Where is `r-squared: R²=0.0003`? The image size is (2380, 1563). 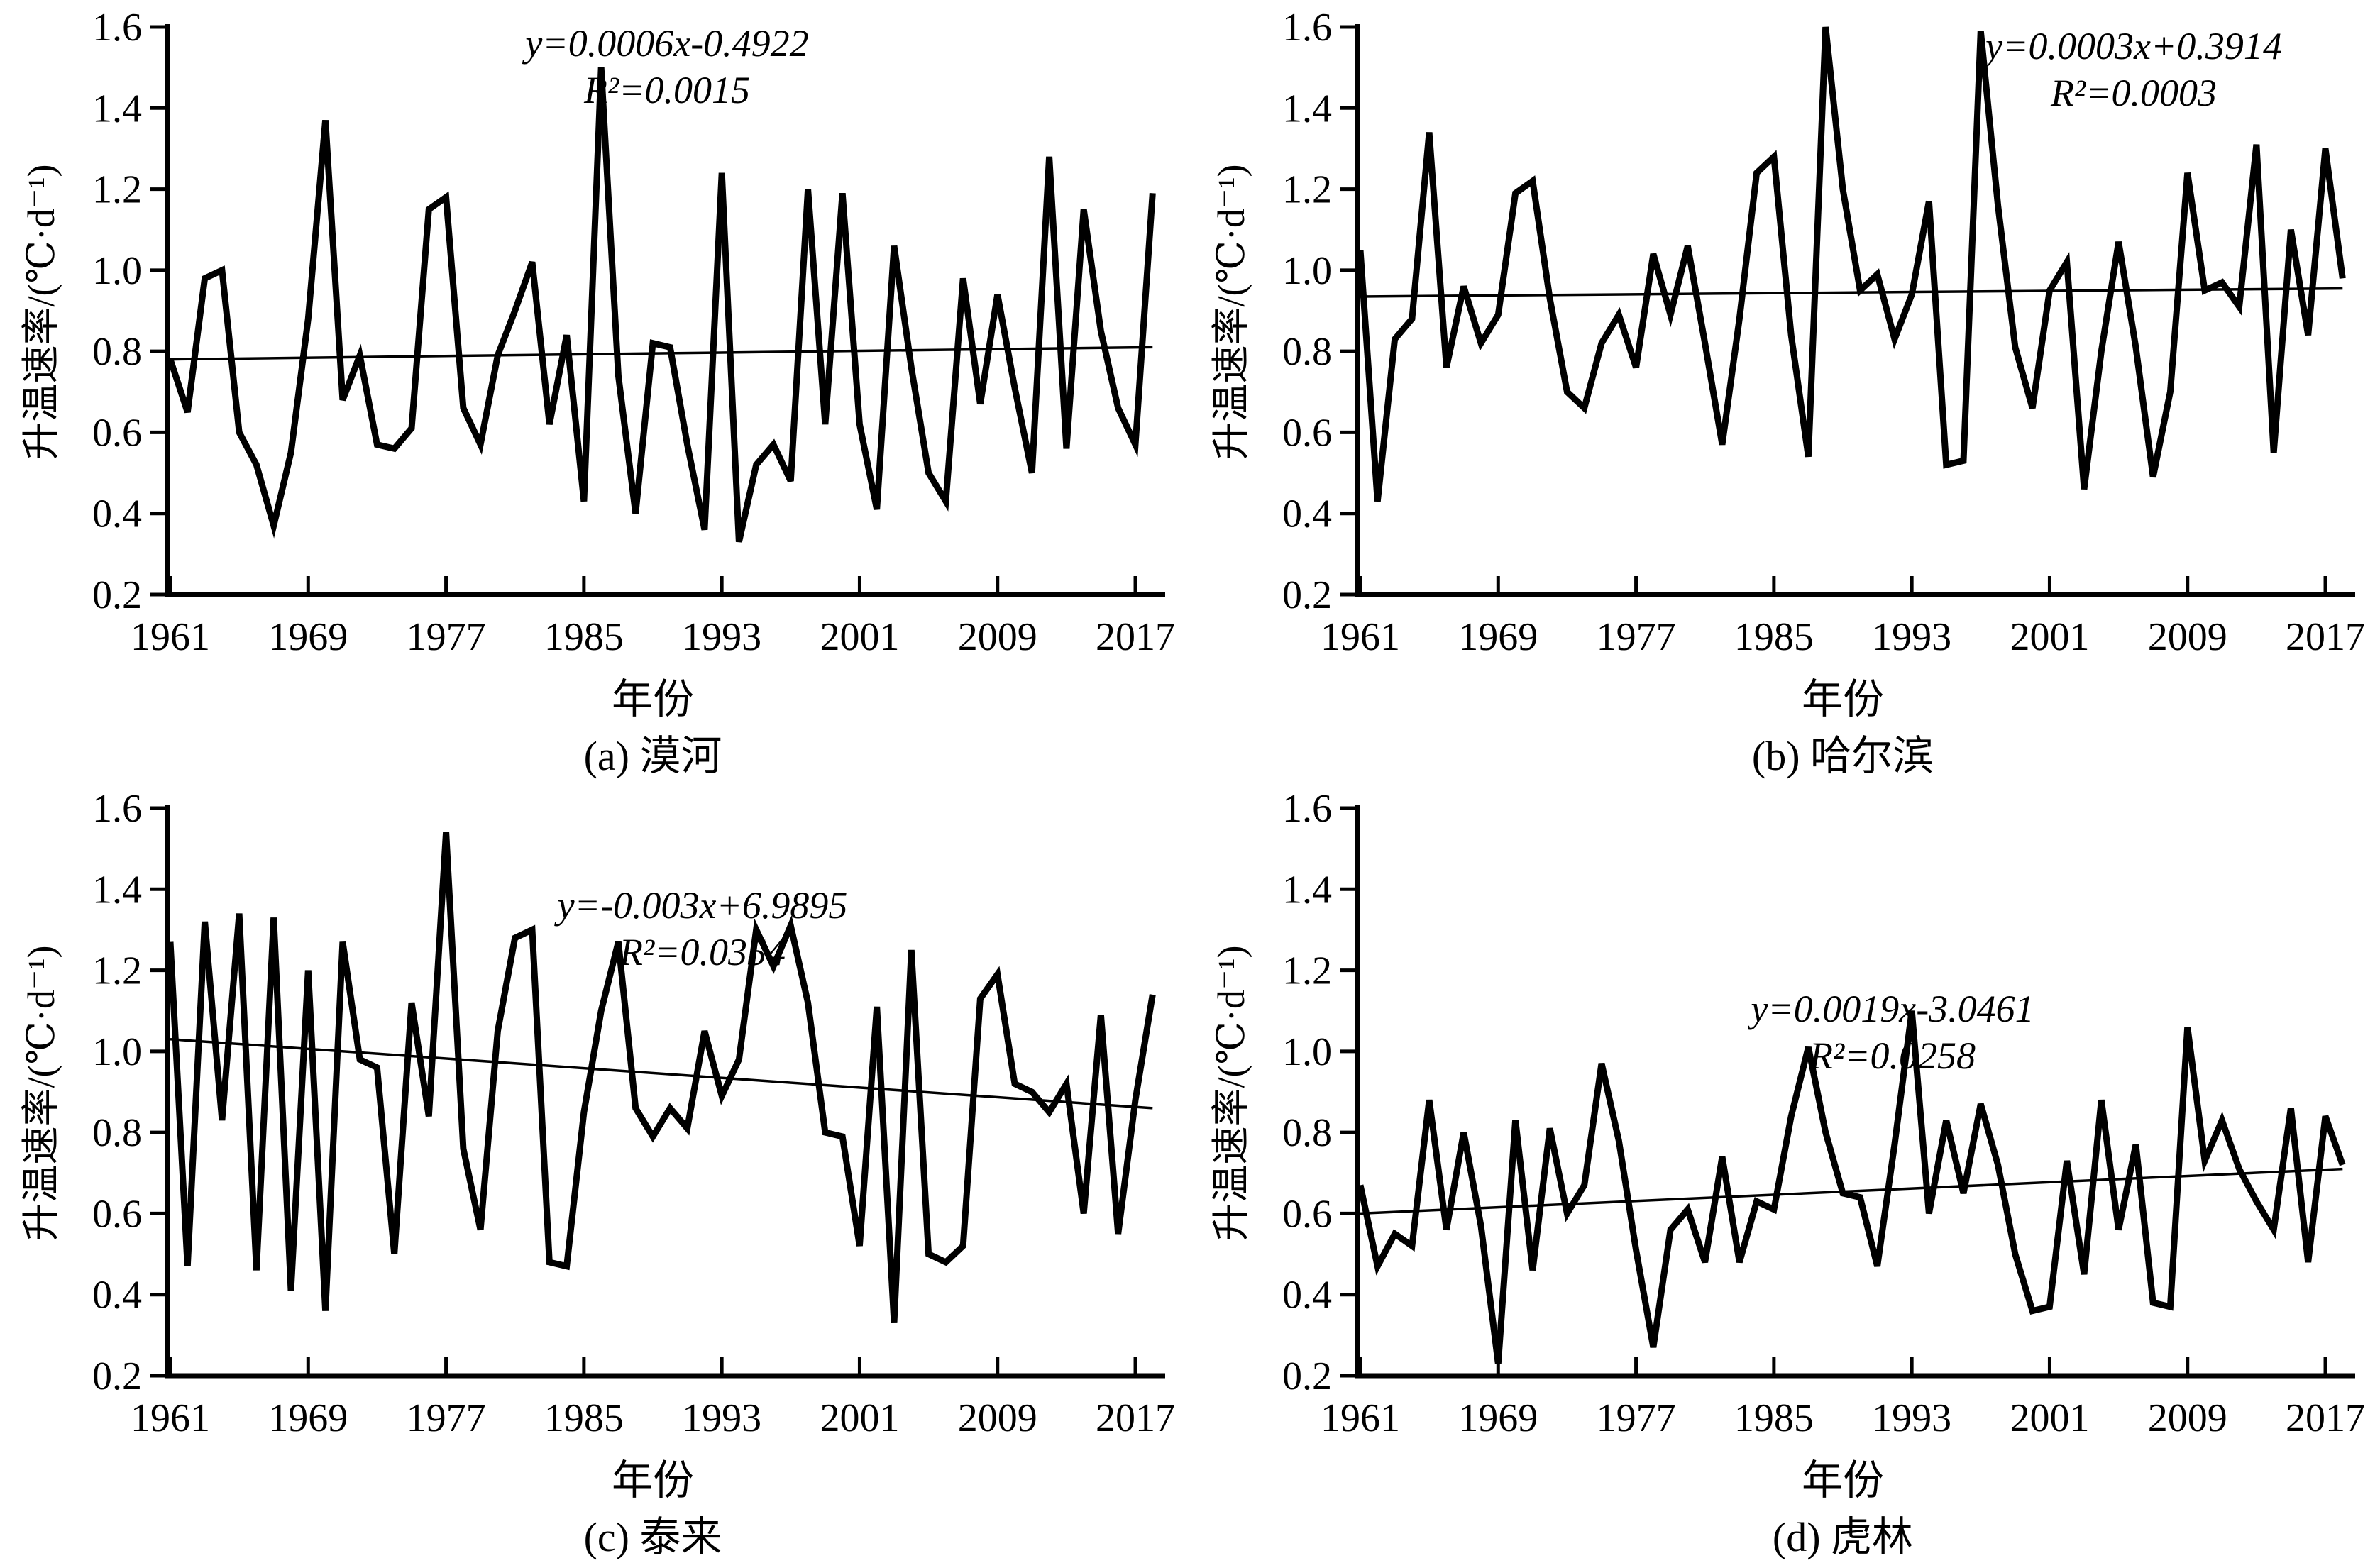
r-squared: R²=0.0003 is located at coordinates (2134, 93).